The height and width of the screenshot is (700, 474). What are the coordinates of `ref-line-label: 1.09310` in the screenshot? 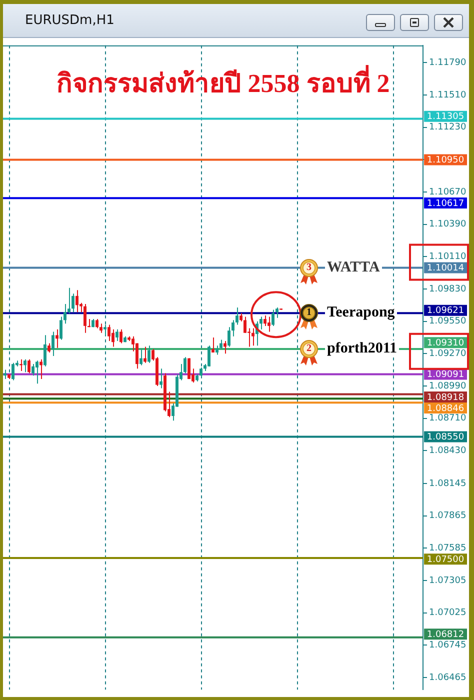 It's located at (445, 343).